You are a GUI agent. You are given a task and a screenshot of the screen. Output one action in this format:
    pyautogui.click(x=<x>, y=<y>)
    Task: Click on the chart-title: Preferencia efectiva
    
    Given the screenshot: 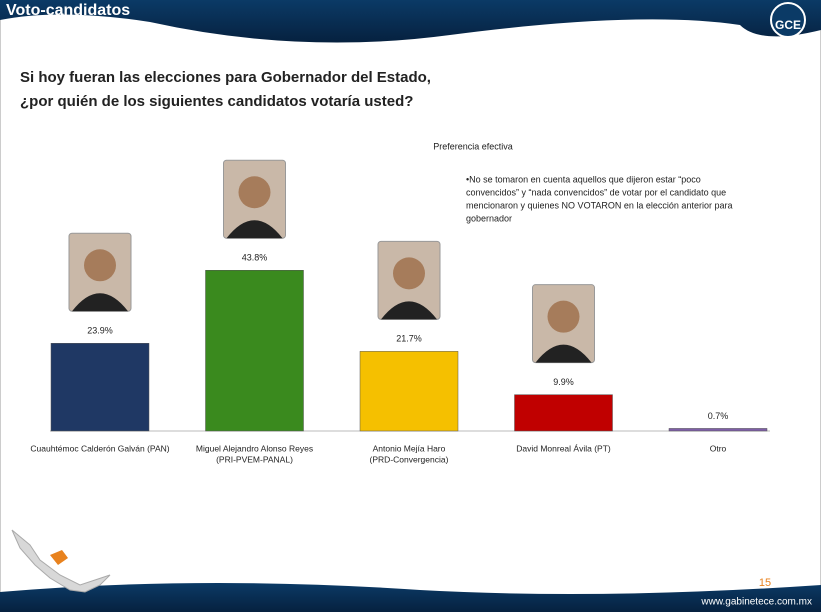 What is the action you would take?
    pyautogui.click(x=473, y=146)
    